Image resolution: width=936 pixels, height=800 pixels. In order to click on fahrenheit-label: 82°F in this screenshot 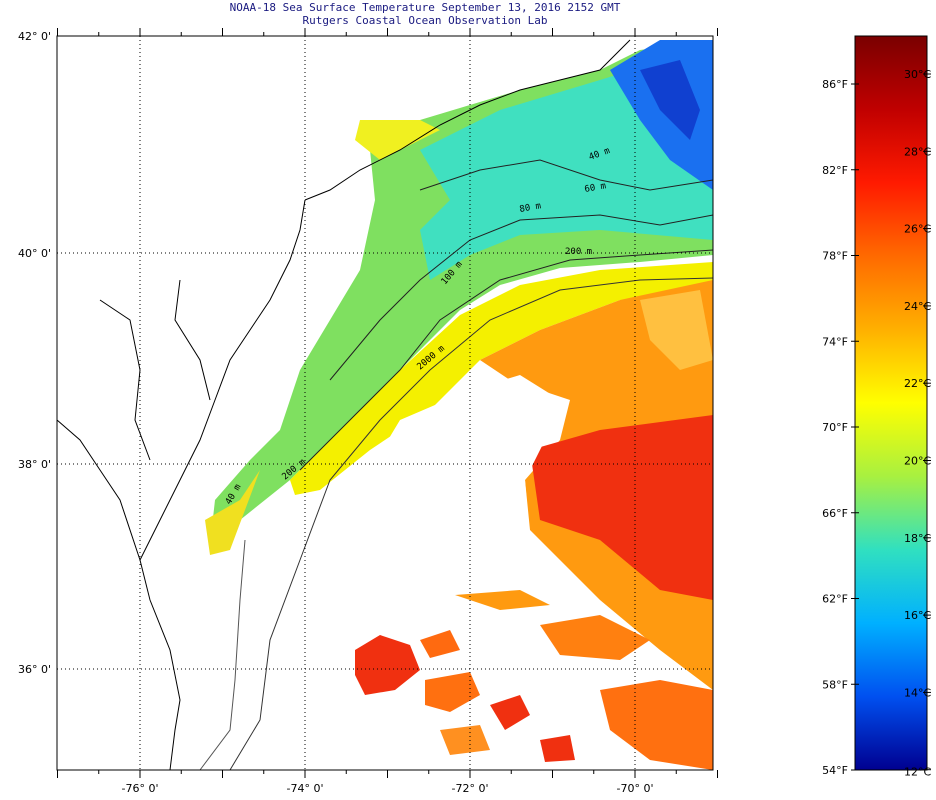, I will do `click(835, 170)`.